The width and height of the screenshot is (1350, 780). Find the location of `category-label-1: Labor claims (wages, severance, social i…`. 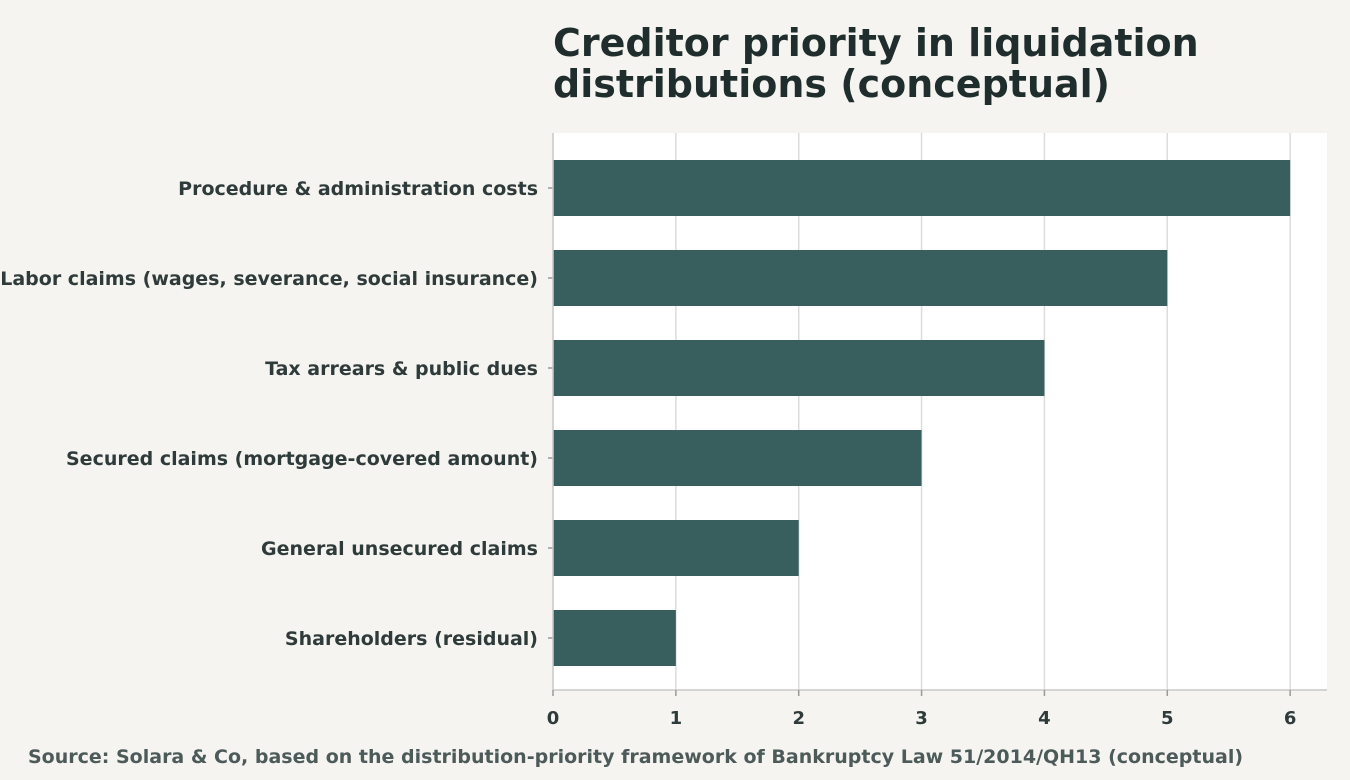

category-label-1: Labor claims (wages, severance, social i… is located at coordinates (269, 279).